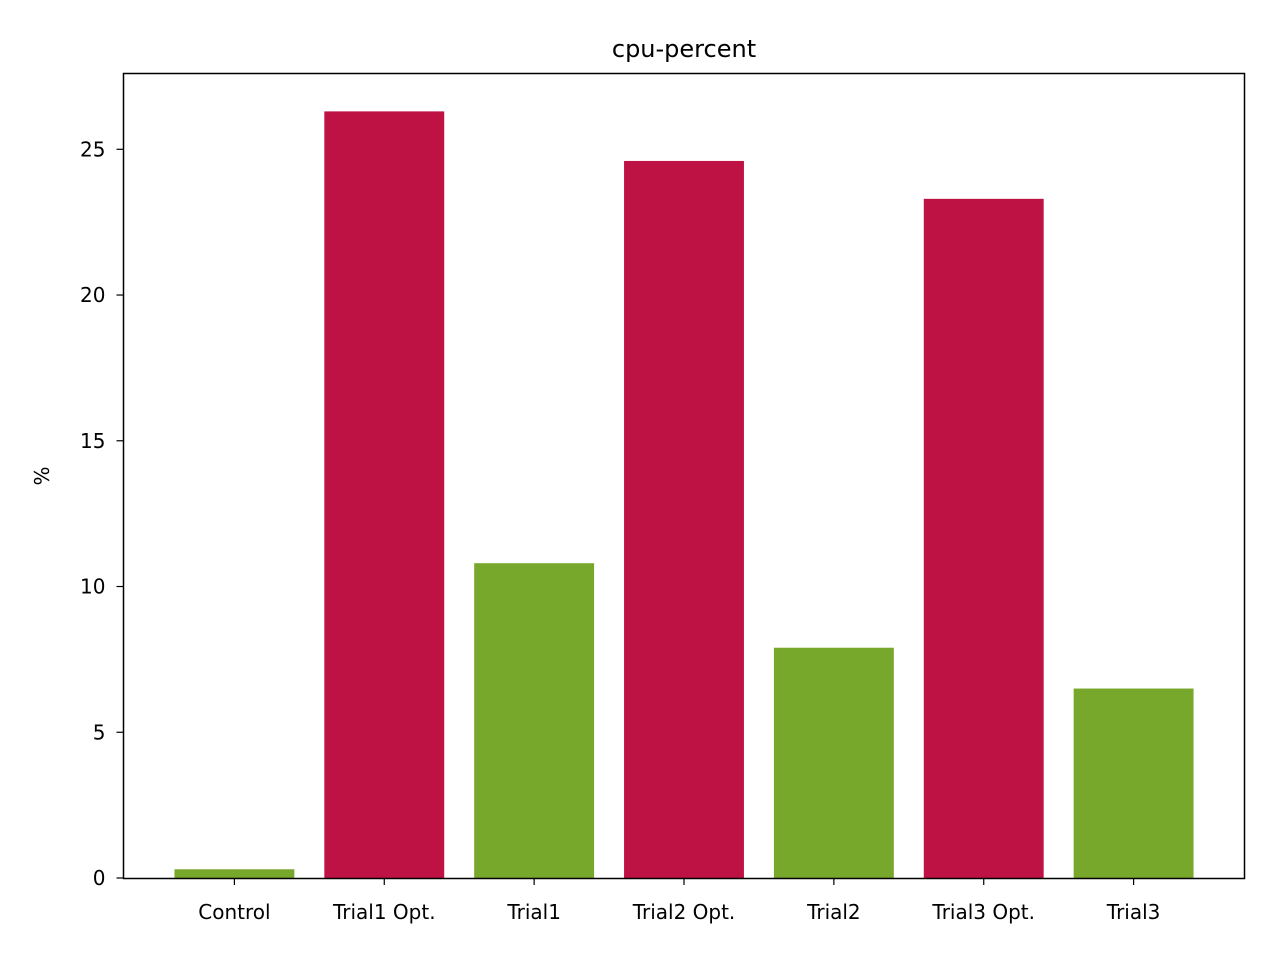 This screenshot has width=1273, height=955. I want to click on y-tick-label: 15, so click(92, 441).